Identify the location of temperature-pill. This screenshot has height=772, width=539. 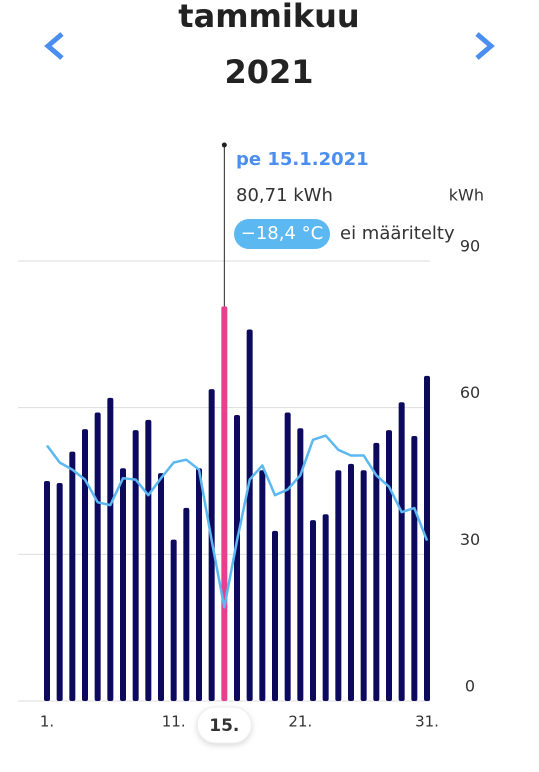
(282, 234).